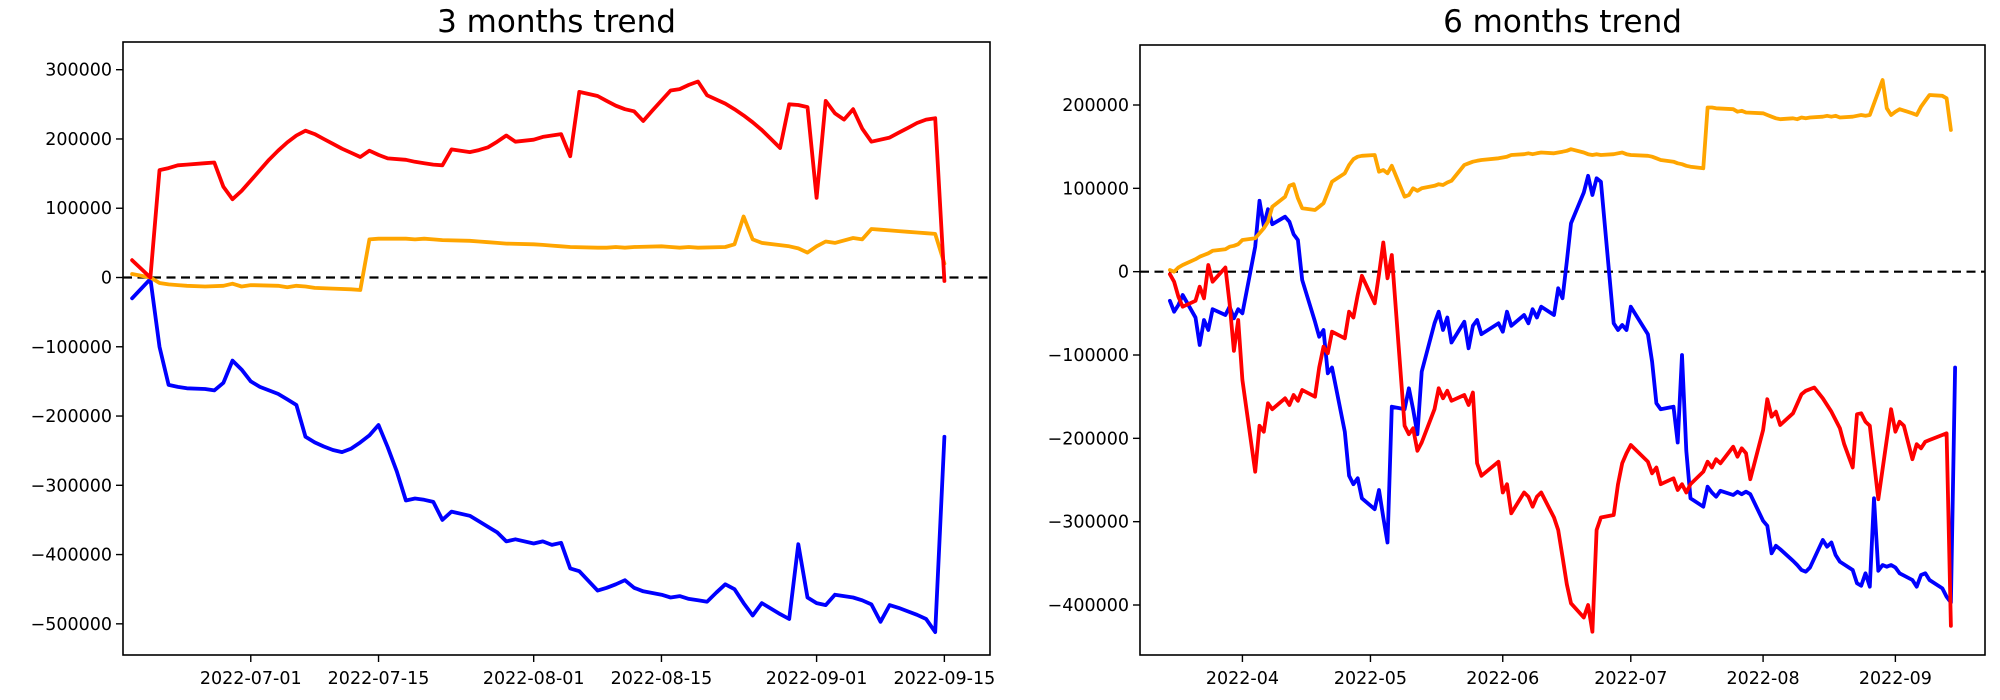  What do you see at coordinates (1370, 679) in the screenshot?
I see `x-tick-label: 2022-05` at bounding box center [1370, 679].